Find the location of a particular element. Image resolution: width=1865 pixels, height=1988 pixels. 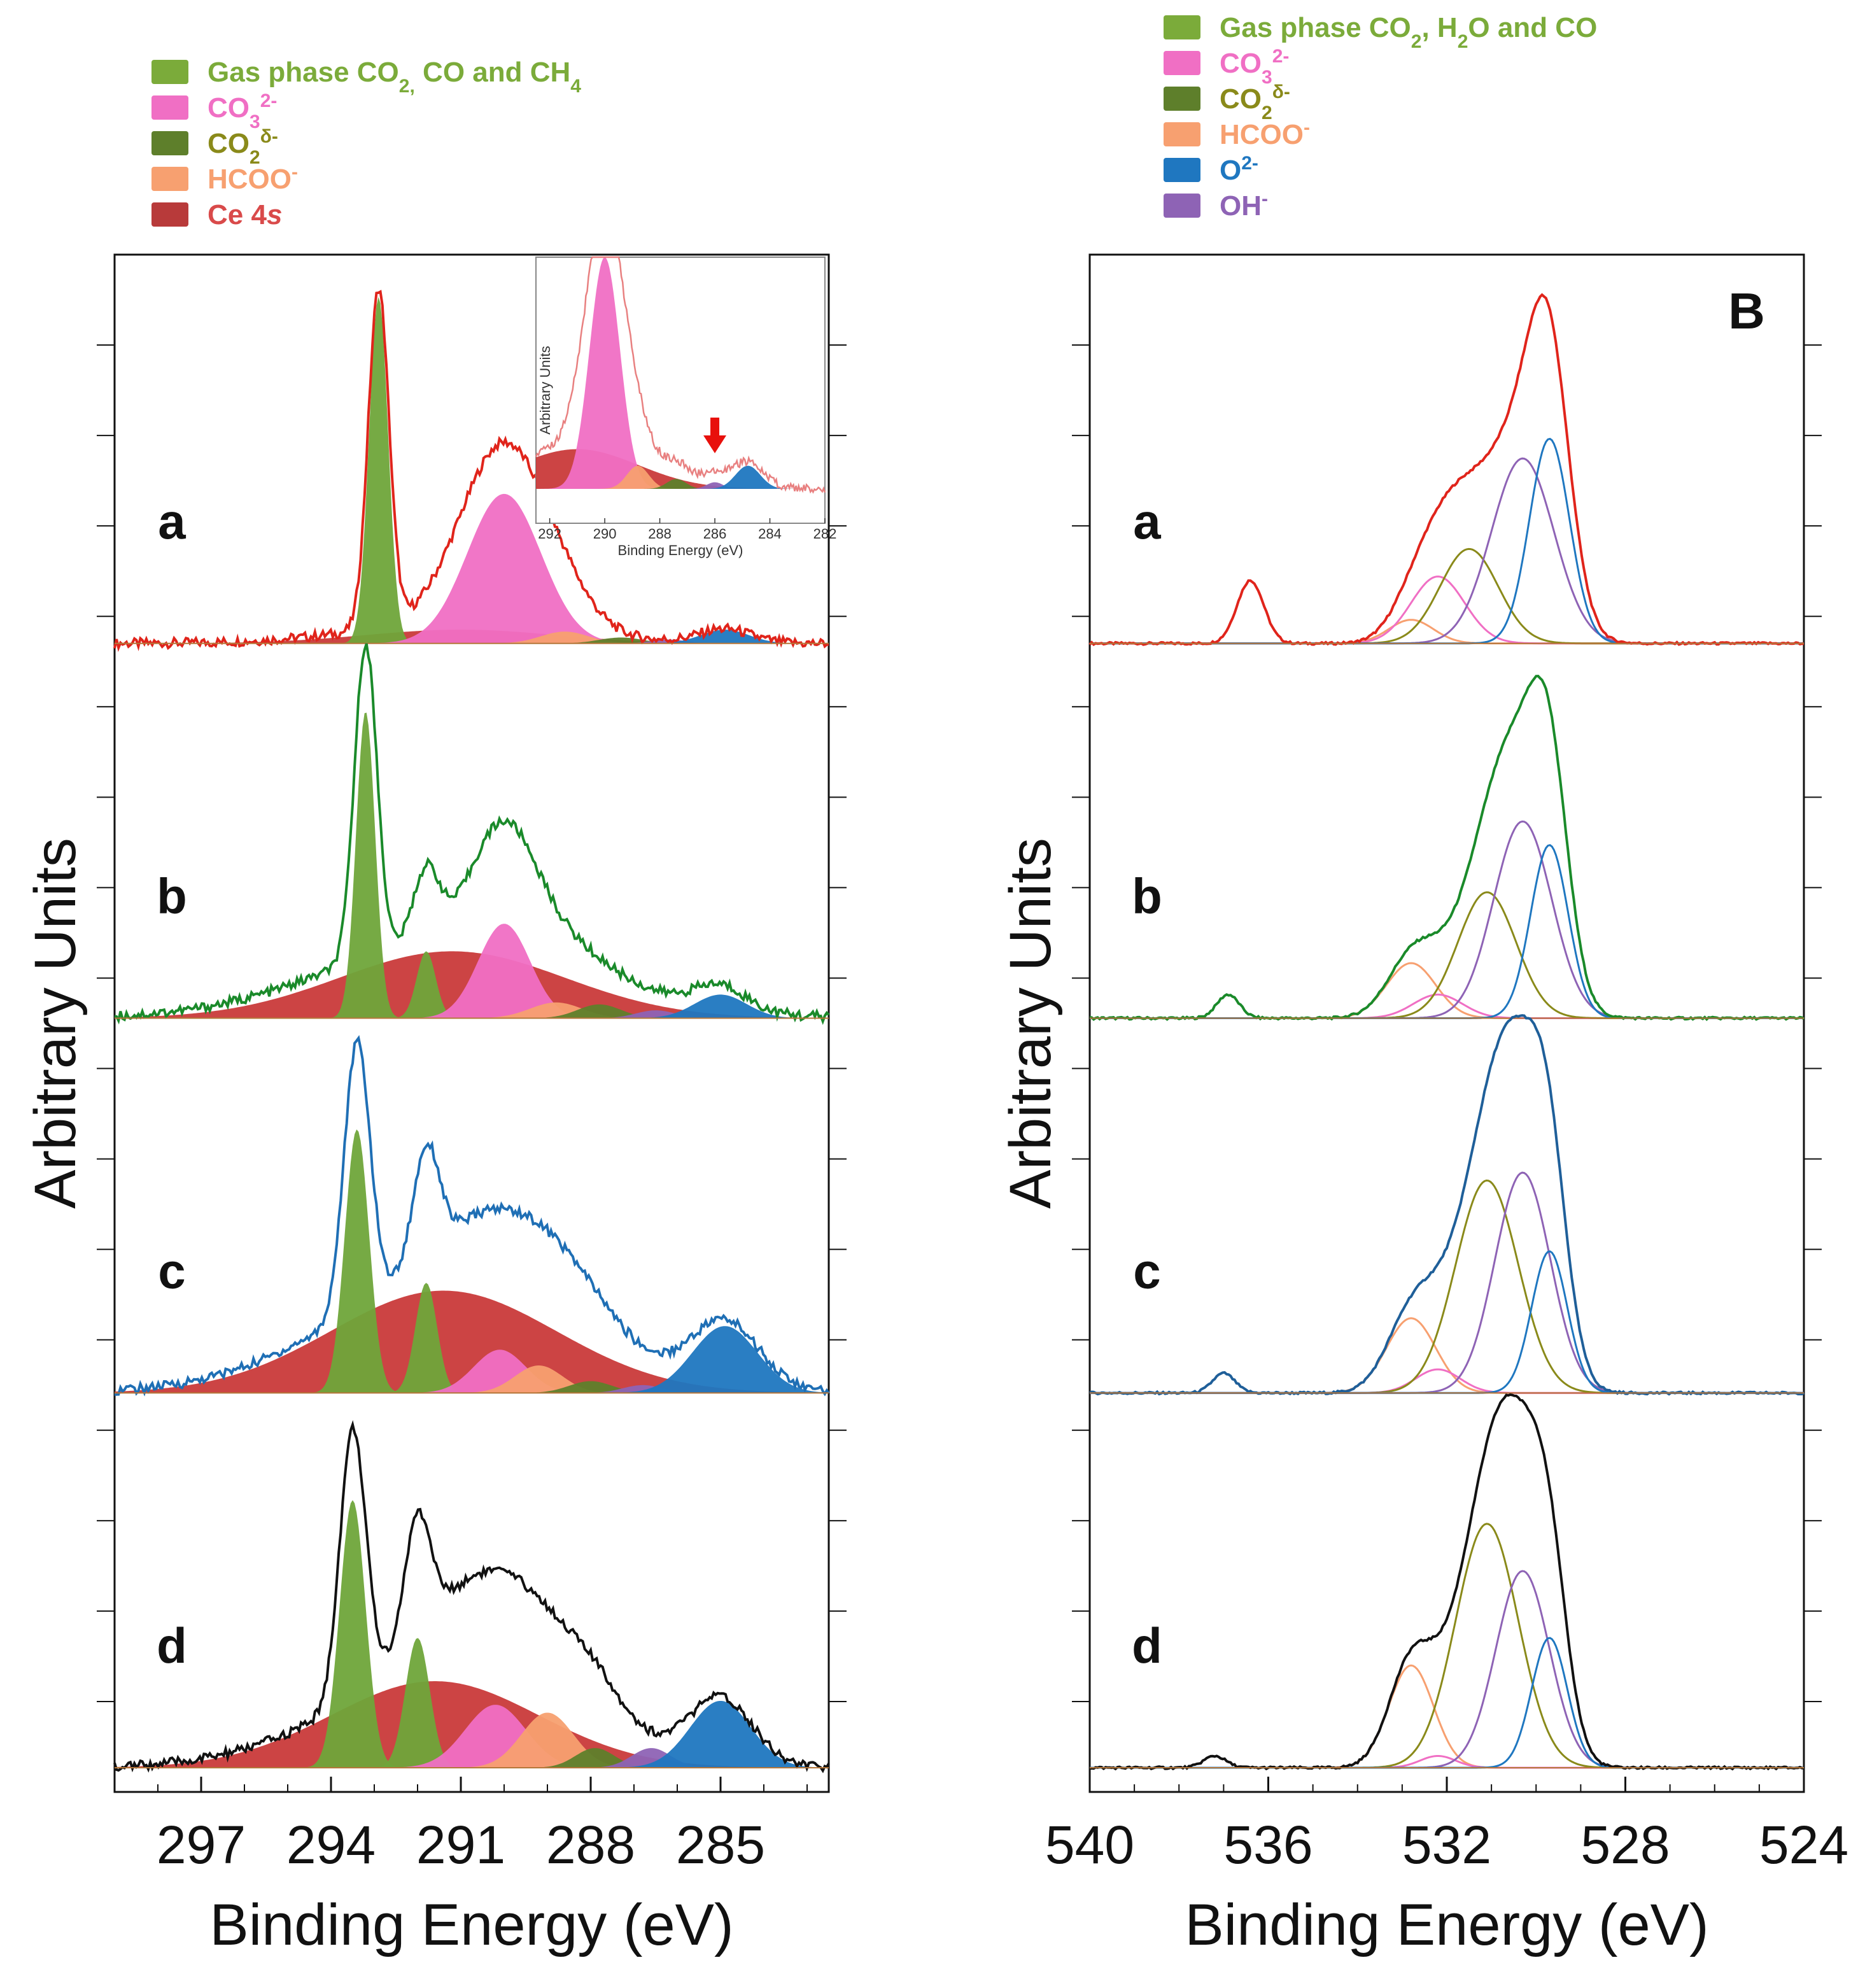

trace-label: c is located at coordinates (1146, 1271).